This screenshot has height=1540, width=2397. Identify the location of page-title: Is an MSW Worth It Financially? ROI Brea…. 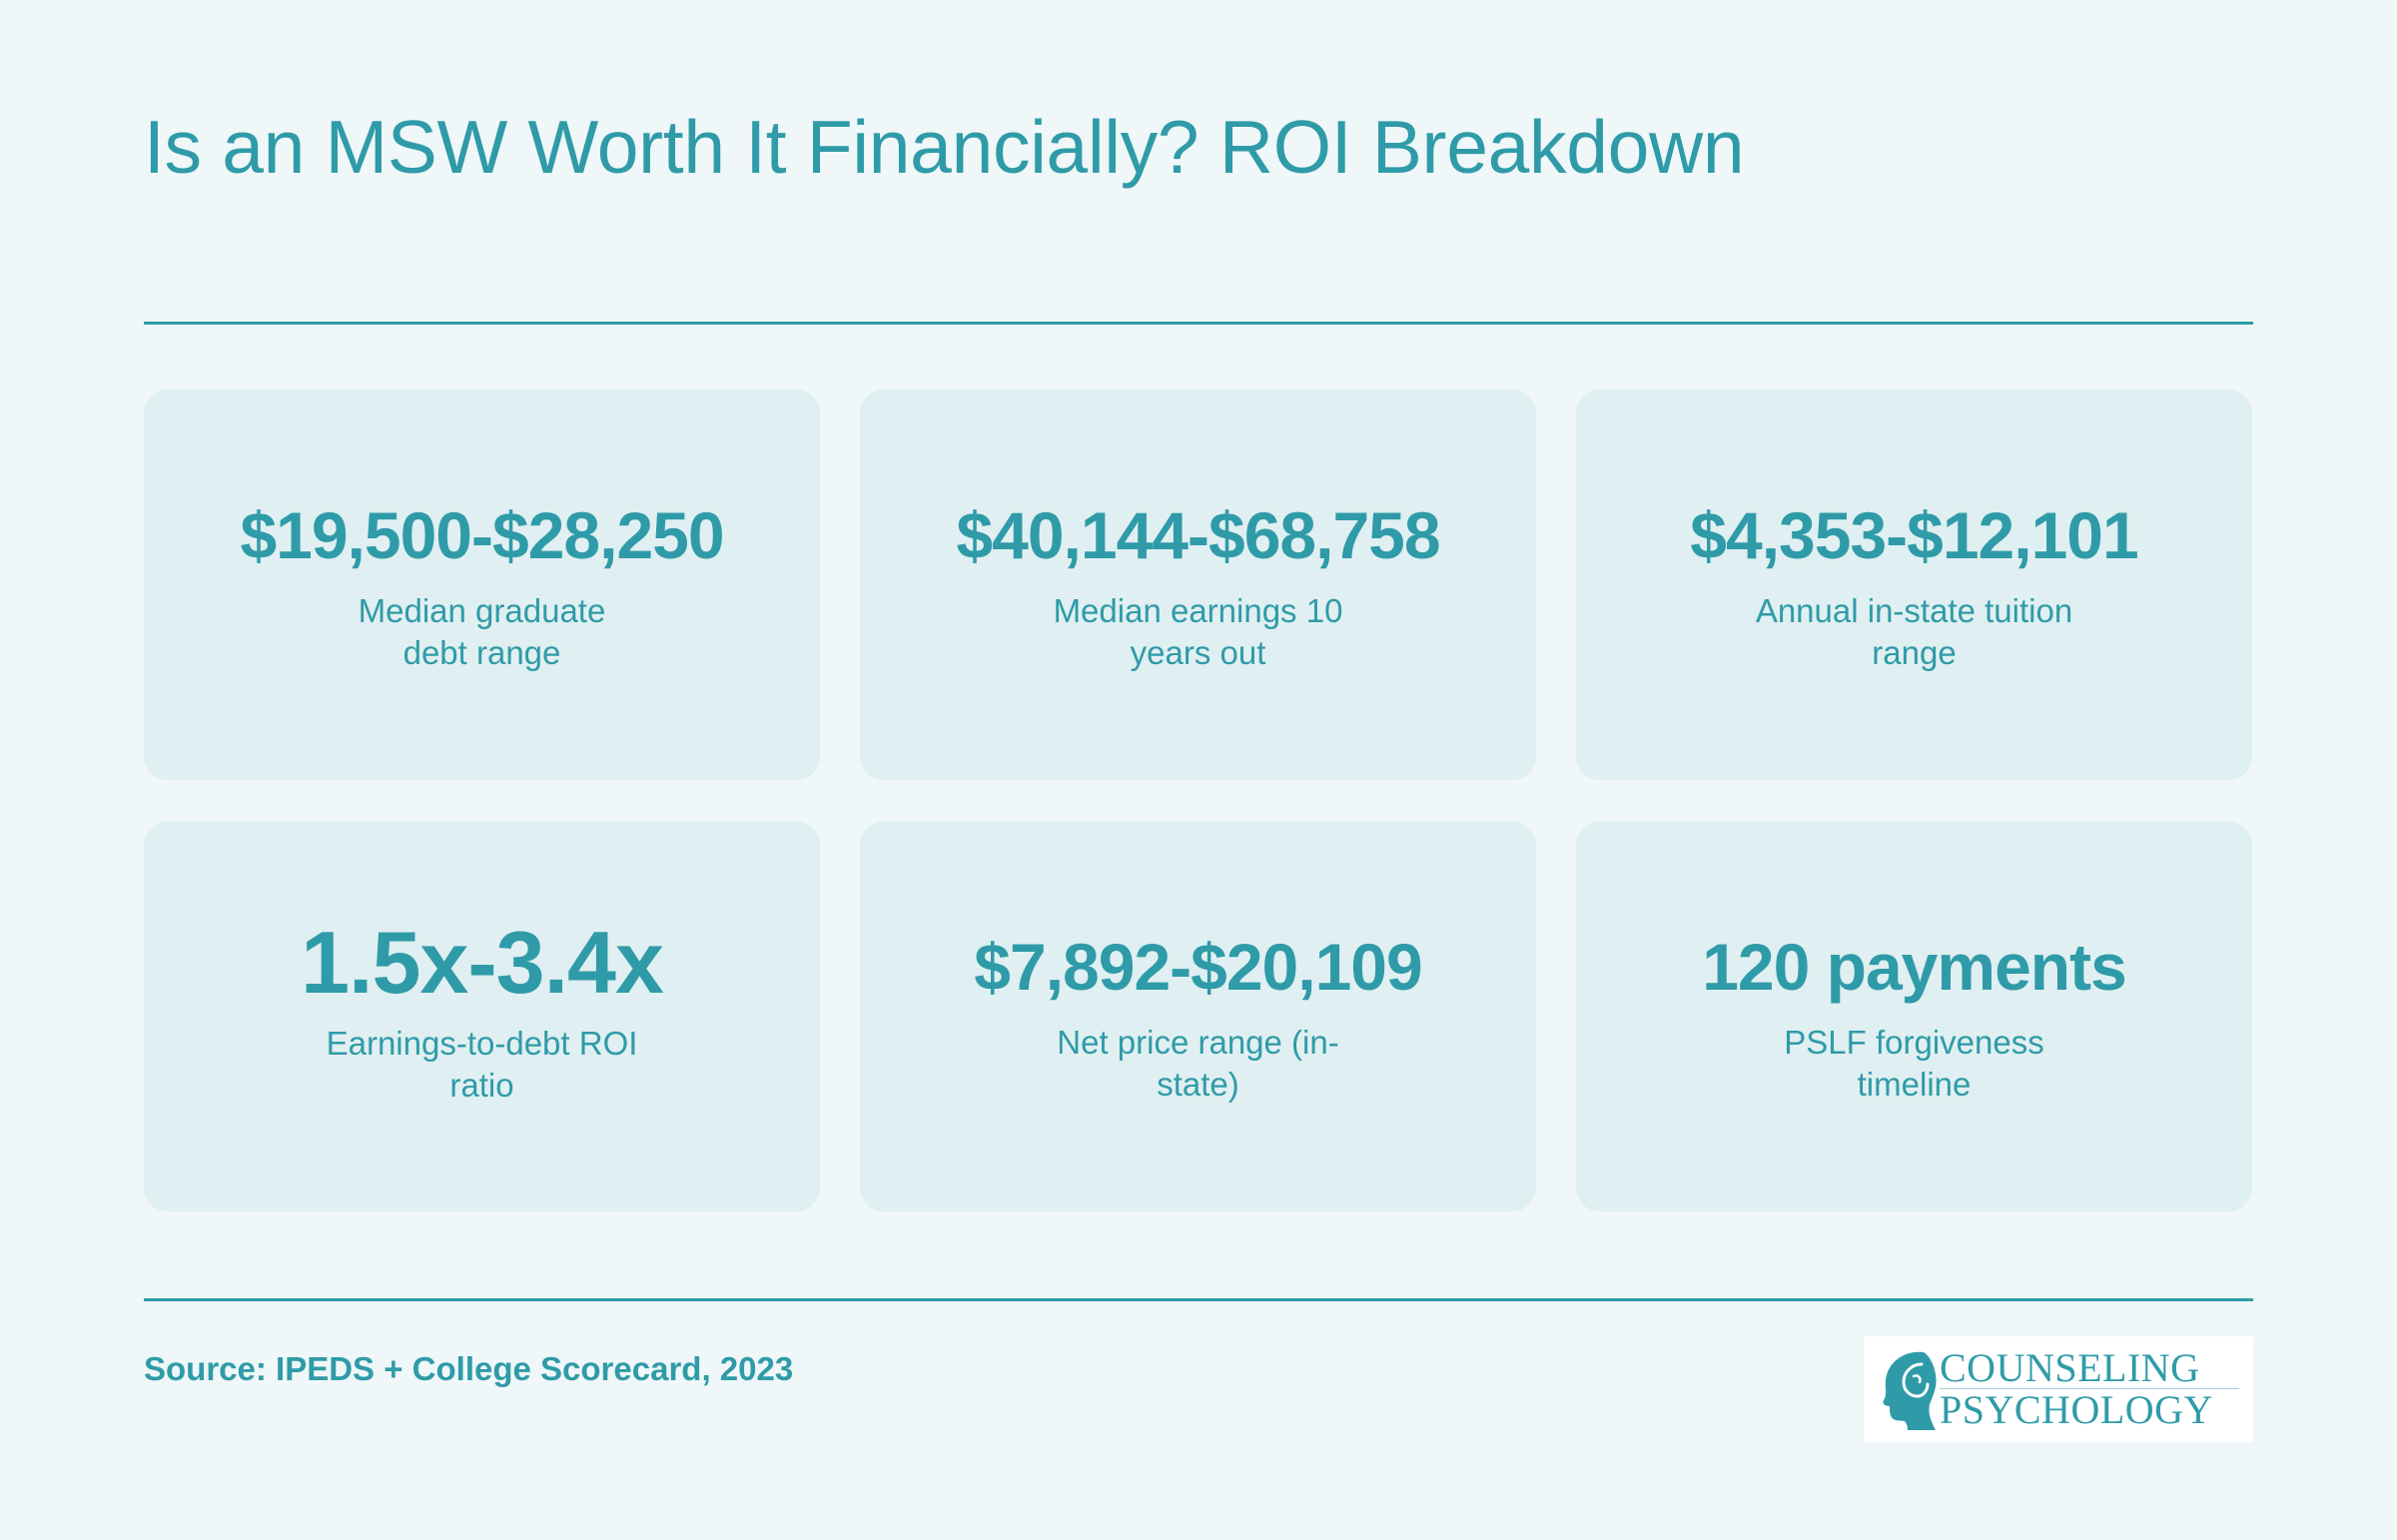
(945, 147).